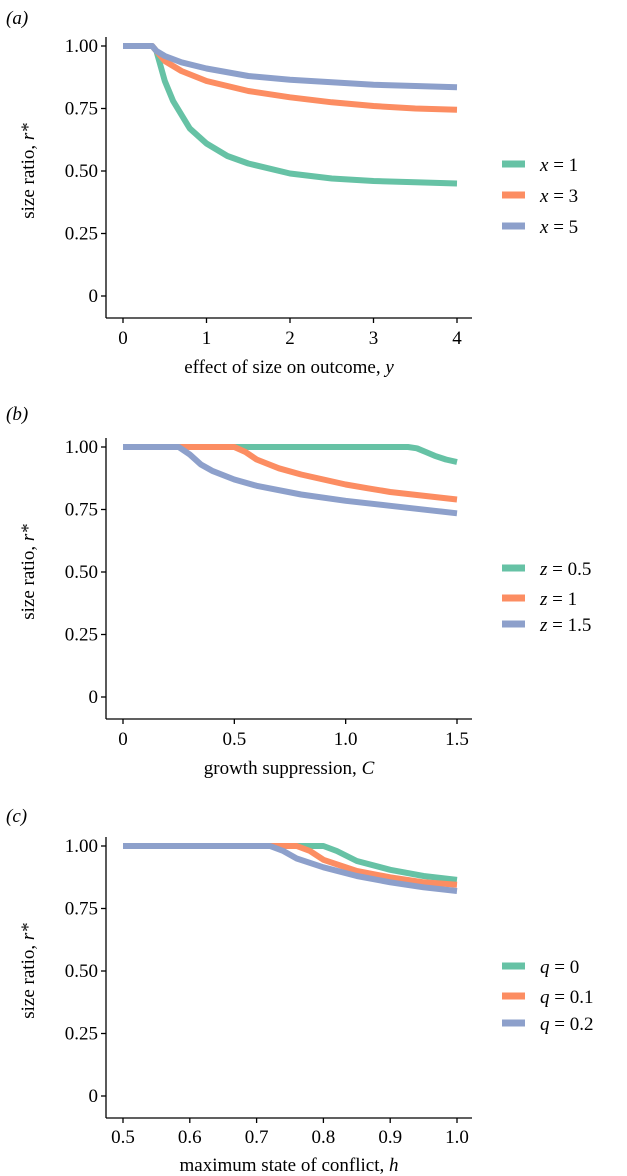  I want to click on x-tick-label: 1.5, so click(457, 739).